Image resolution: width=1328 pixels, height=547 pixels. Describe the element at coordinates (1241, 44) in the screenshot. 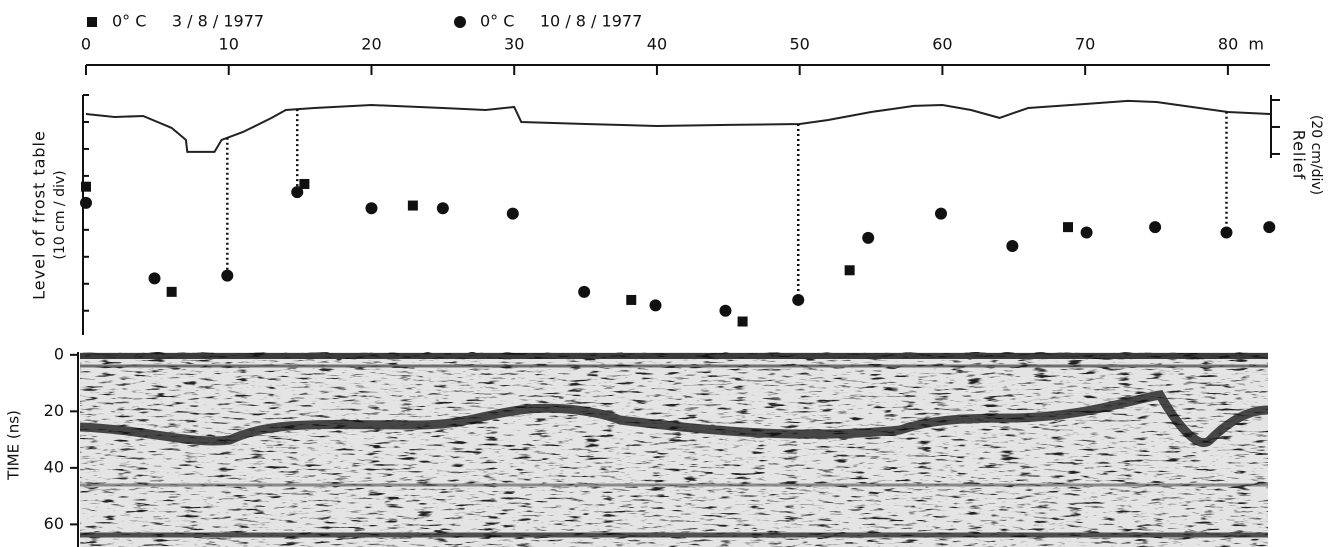

I see `x-tick-label: 80 m` at that location.